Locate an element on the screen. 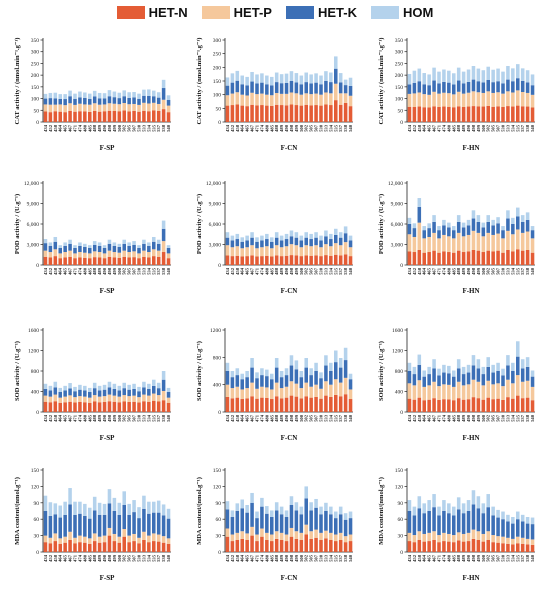  y-tick-label: 0 is located at coordinates (37, 553).